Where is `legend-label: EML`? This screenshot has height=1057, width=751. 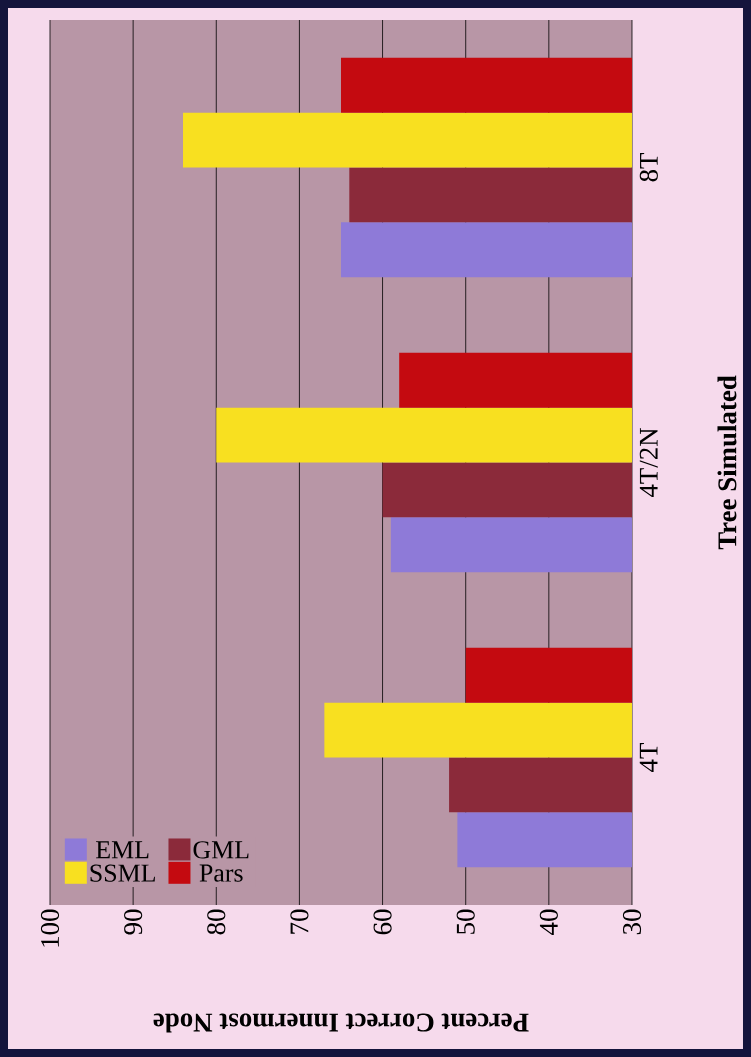
legend-label: EML is located at coordinates (122, 850).